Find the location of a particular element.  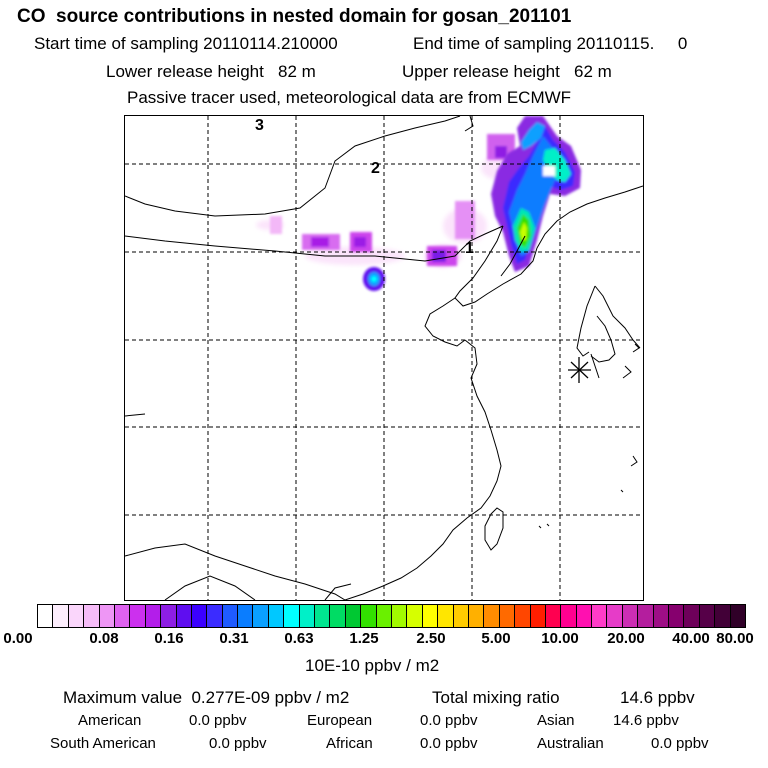

colorbar-tick-label: 2.50 is located at coordinates (431, 638).